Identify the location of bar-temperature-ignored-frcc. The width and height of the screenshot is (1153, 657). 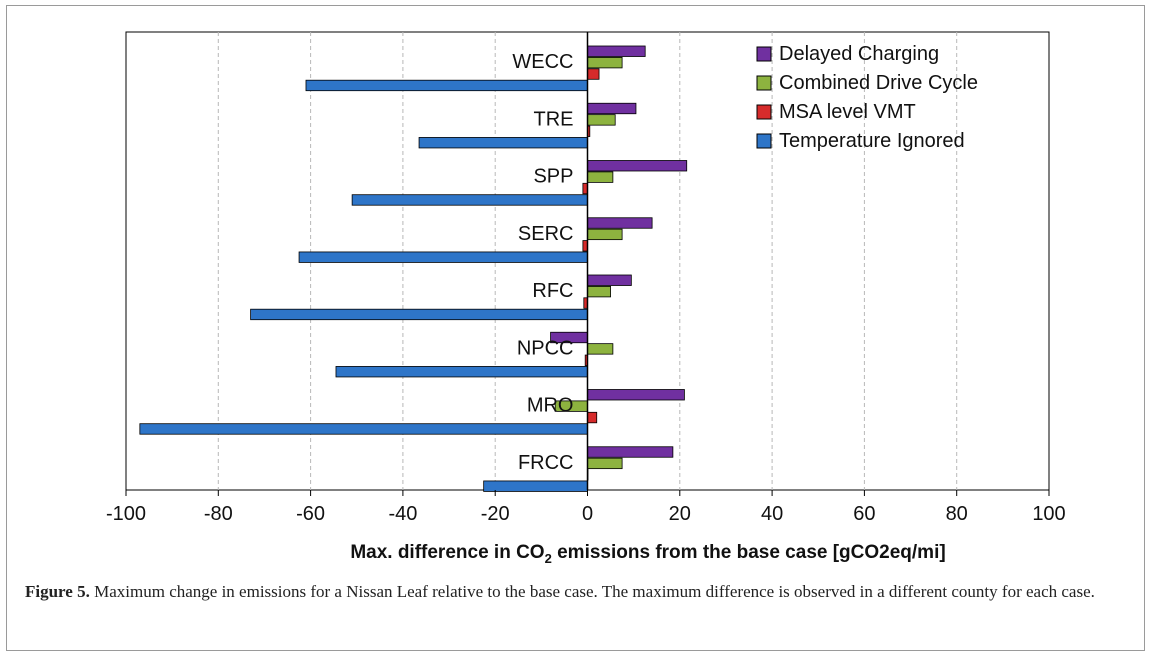
(535, 486).